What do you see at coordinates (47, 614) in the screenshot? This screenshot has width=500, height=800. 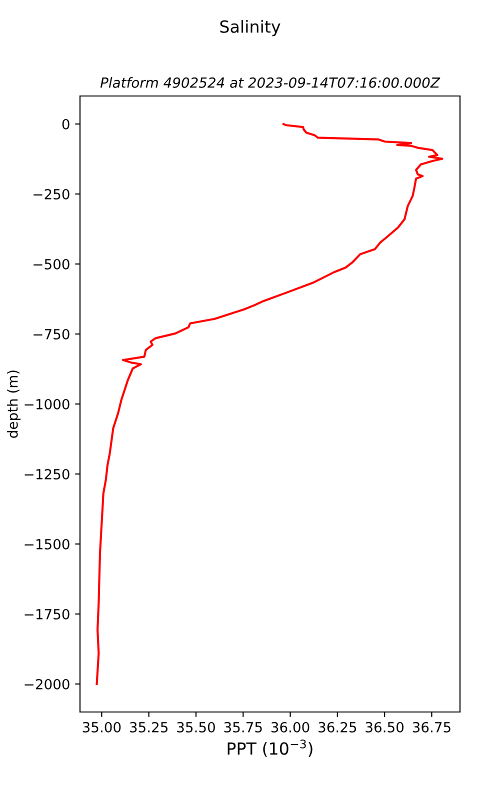 I see `y-tick-label: −1750` at bounding box center [47, 614].